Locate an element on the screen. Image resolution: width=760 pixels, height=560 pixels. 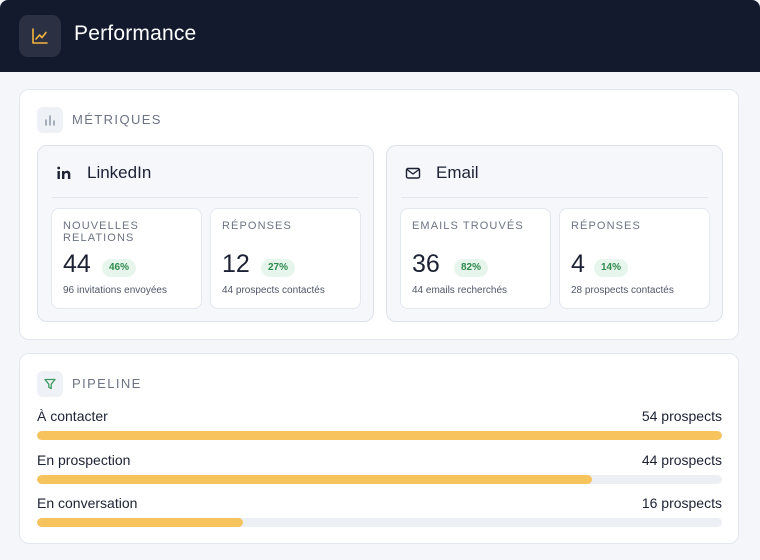
linkedin-icon is located at coordinates (64, 173).